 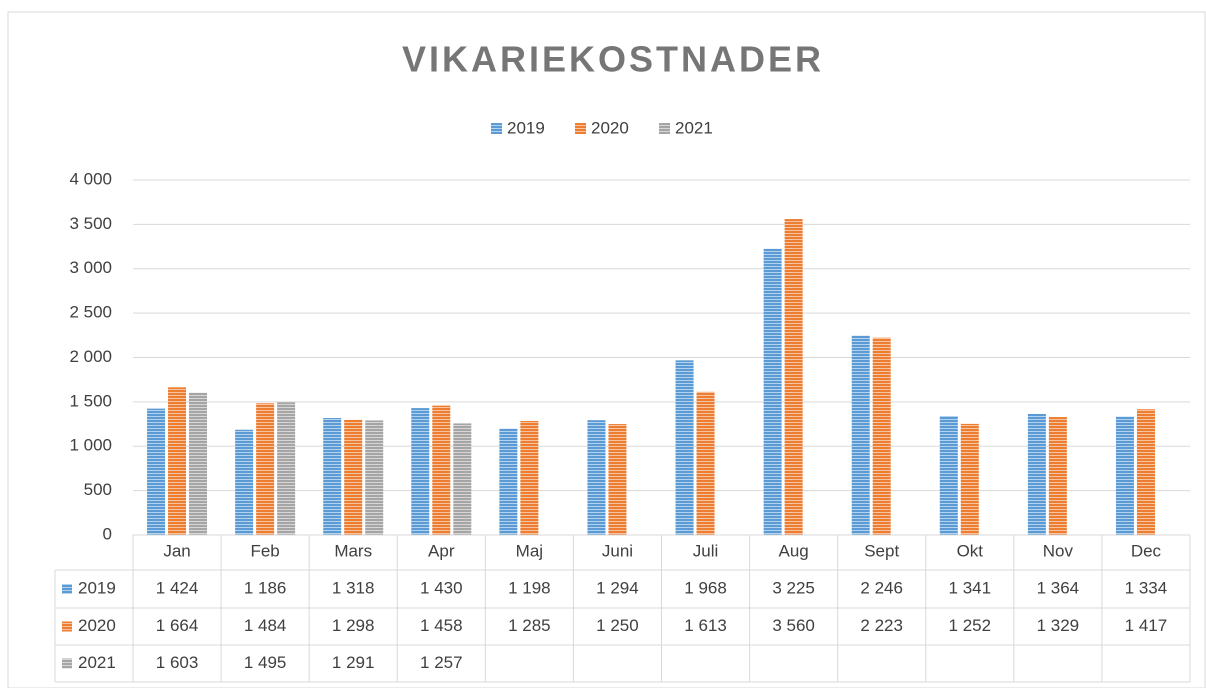 I want to click on table-value: 3 225, so click(x=793, y=587).